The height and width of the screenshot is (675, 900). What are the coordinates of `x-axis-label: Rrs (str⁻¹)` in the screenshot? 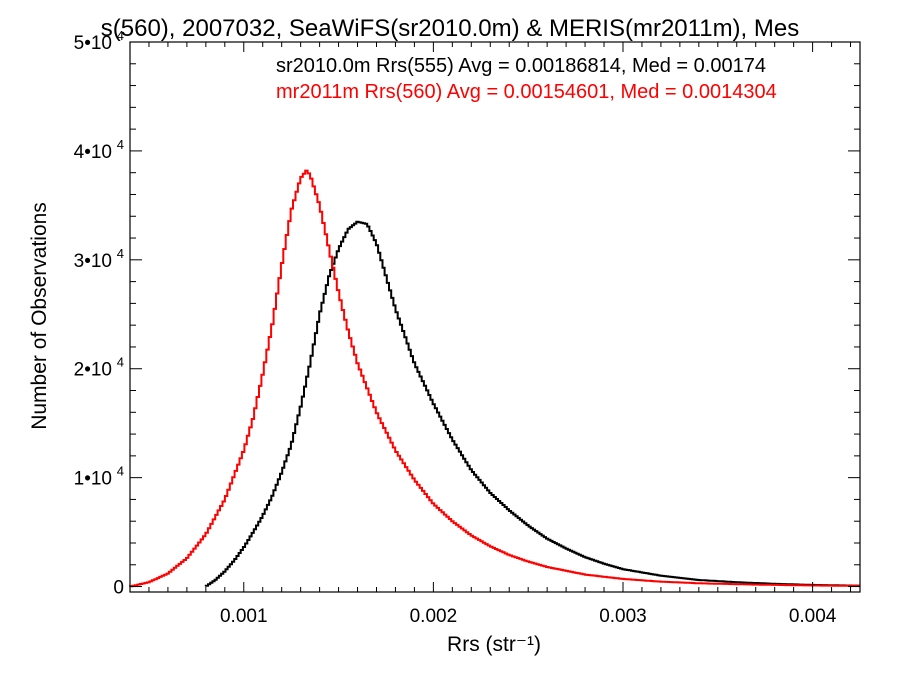 It's located at (494, 644).